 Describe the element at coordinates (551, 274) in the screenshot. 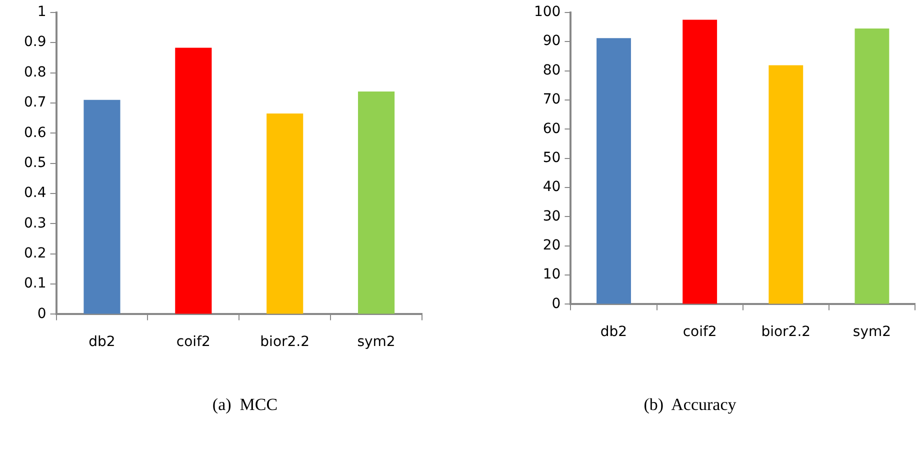

I see `y-tick-label: 10` at that location.